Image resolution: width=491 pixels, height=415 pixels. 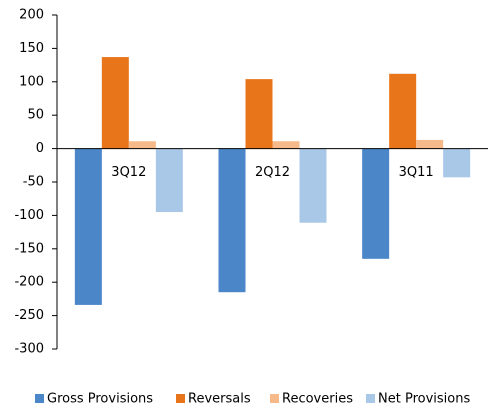 I want to click on legend-label: Reversals, so click(x=219, y=399).